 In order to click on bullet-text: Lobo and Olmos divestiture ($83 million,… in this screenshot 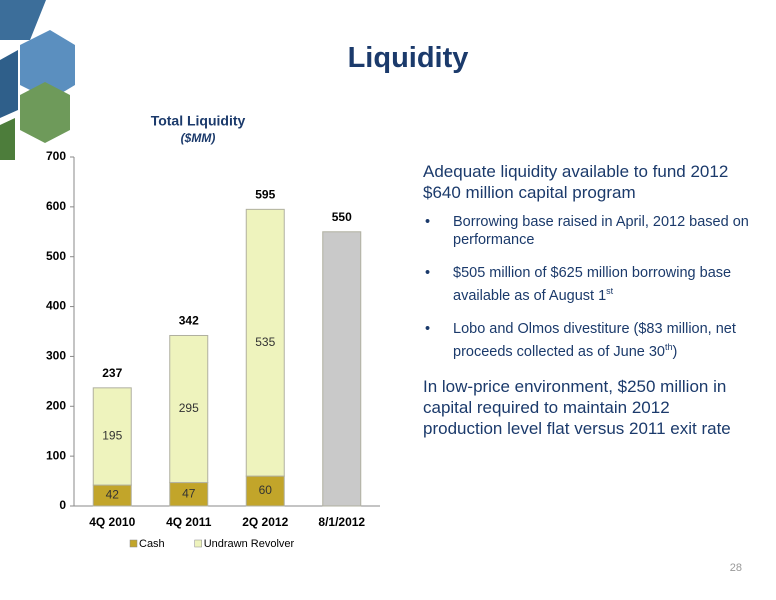, I will do `click(594, 340)`.